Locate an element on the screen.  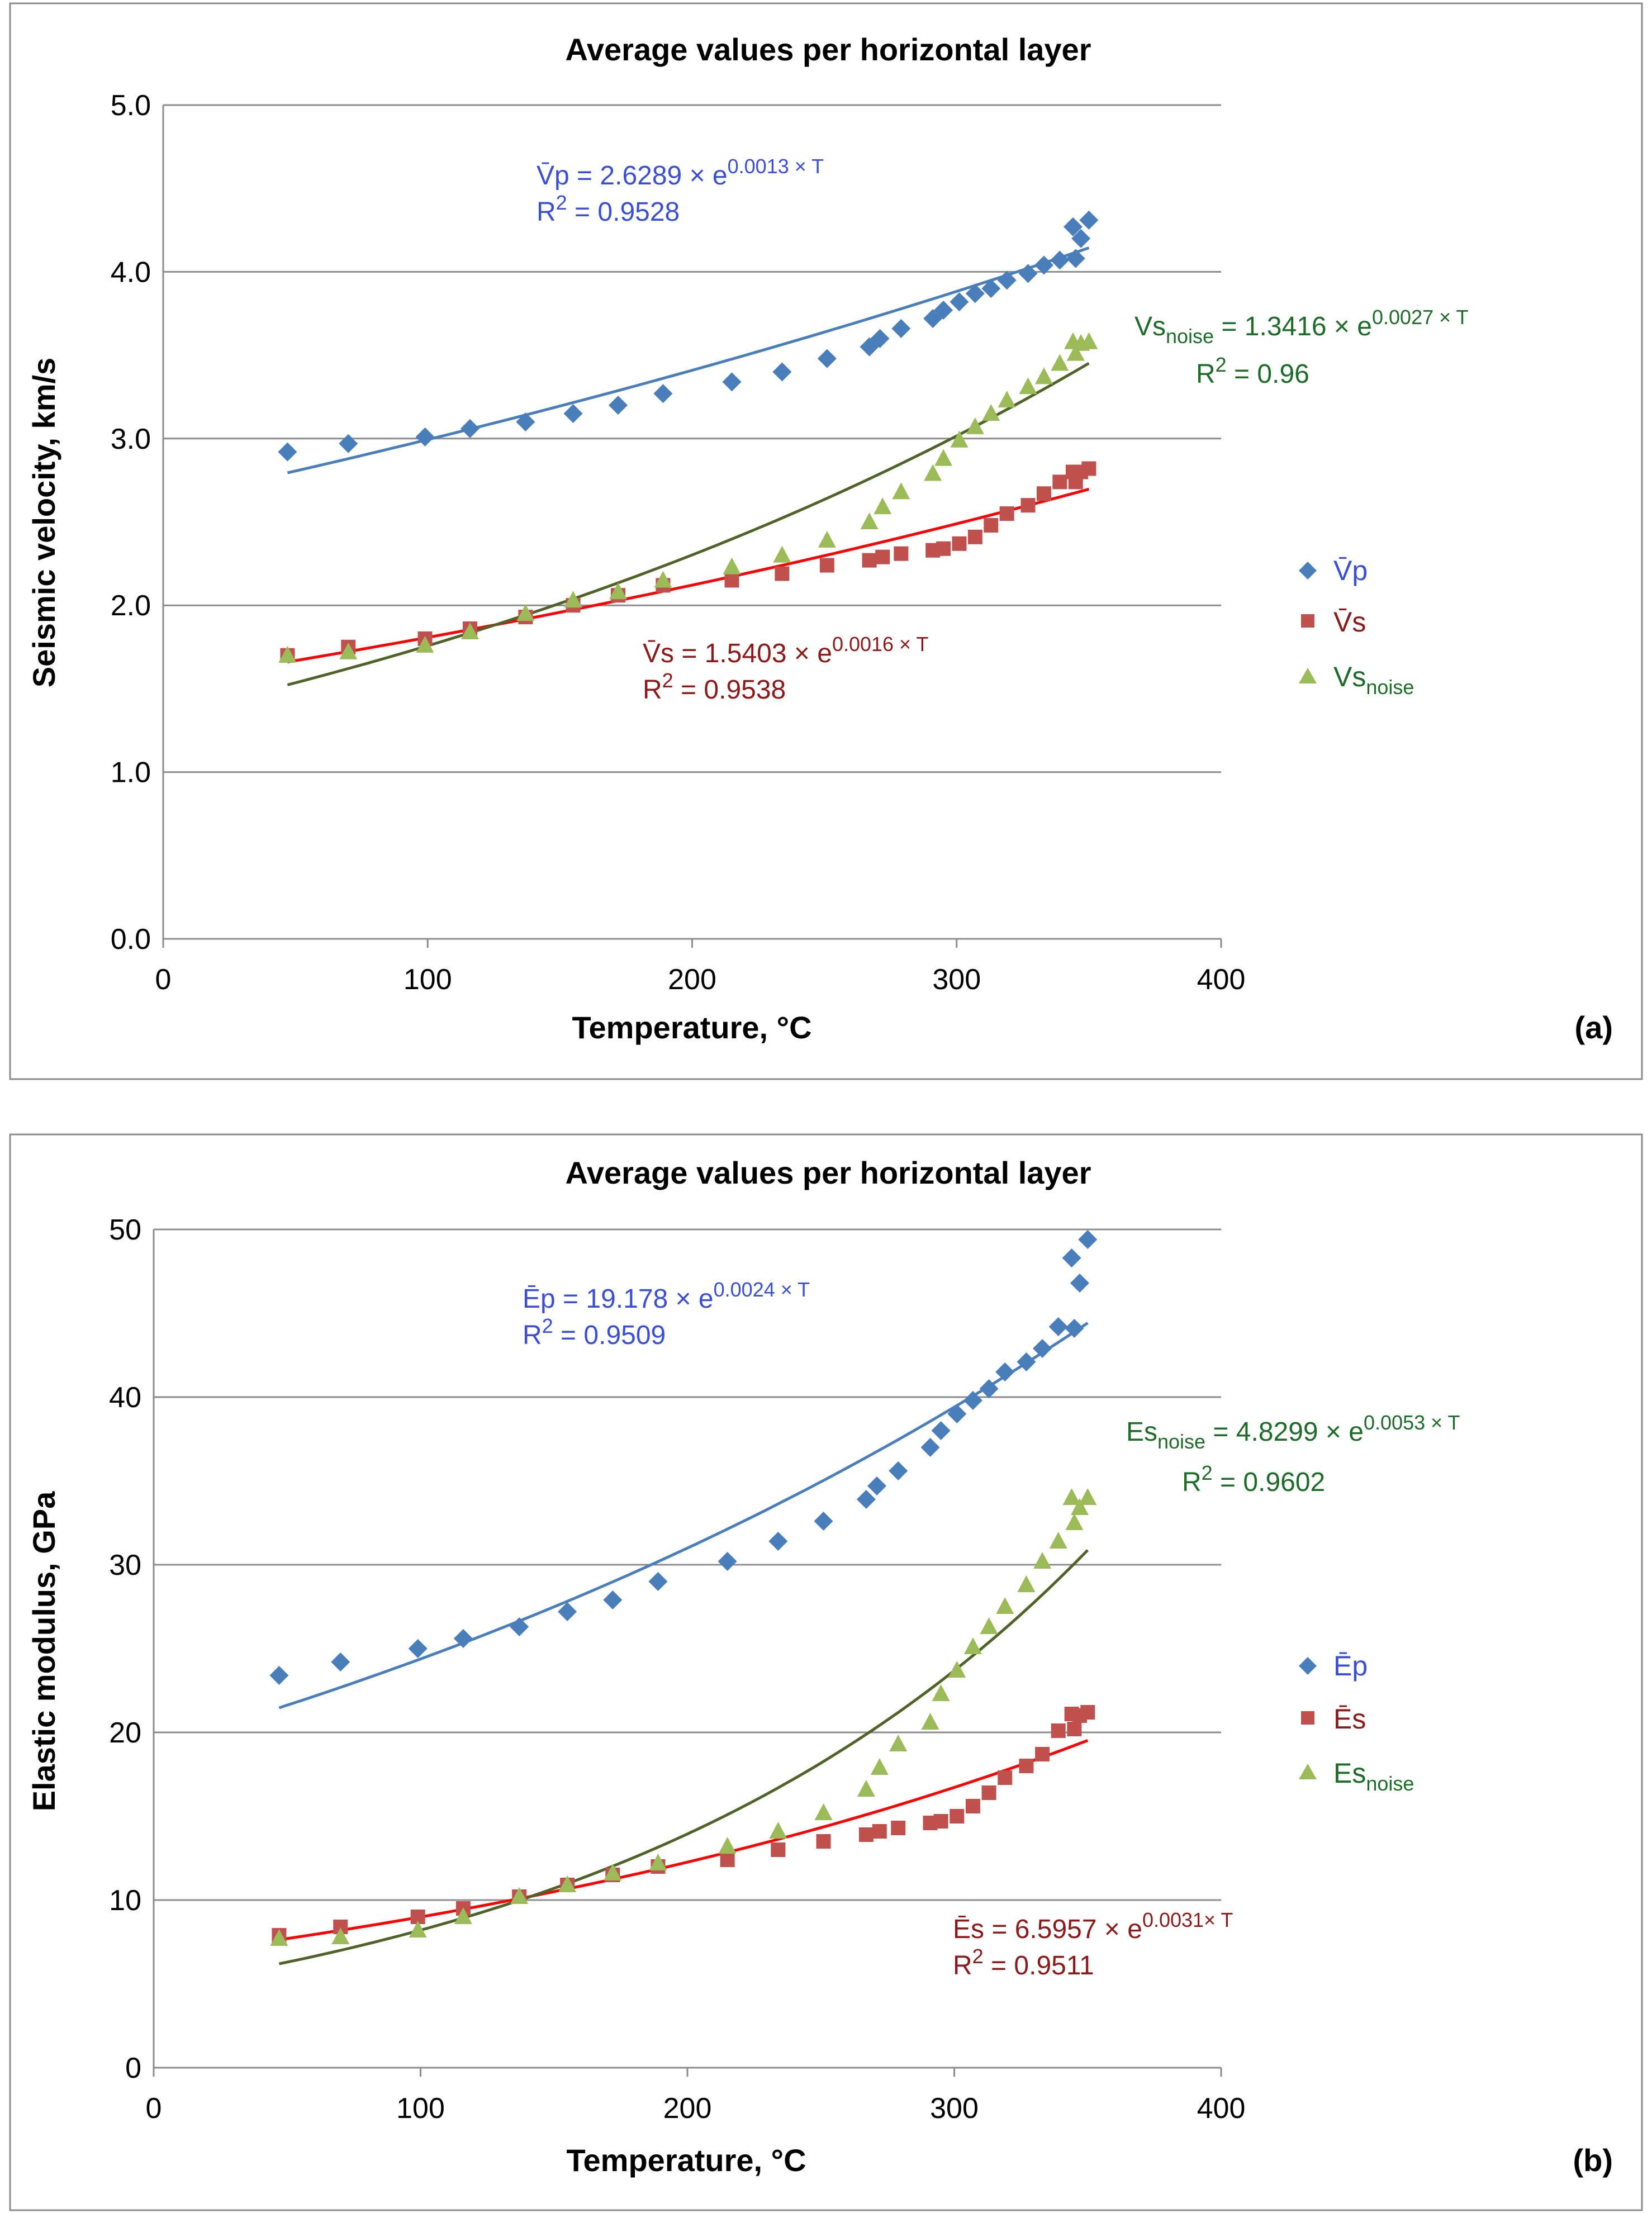
x-tick-label: 0 is located at coordinates (163, 979).